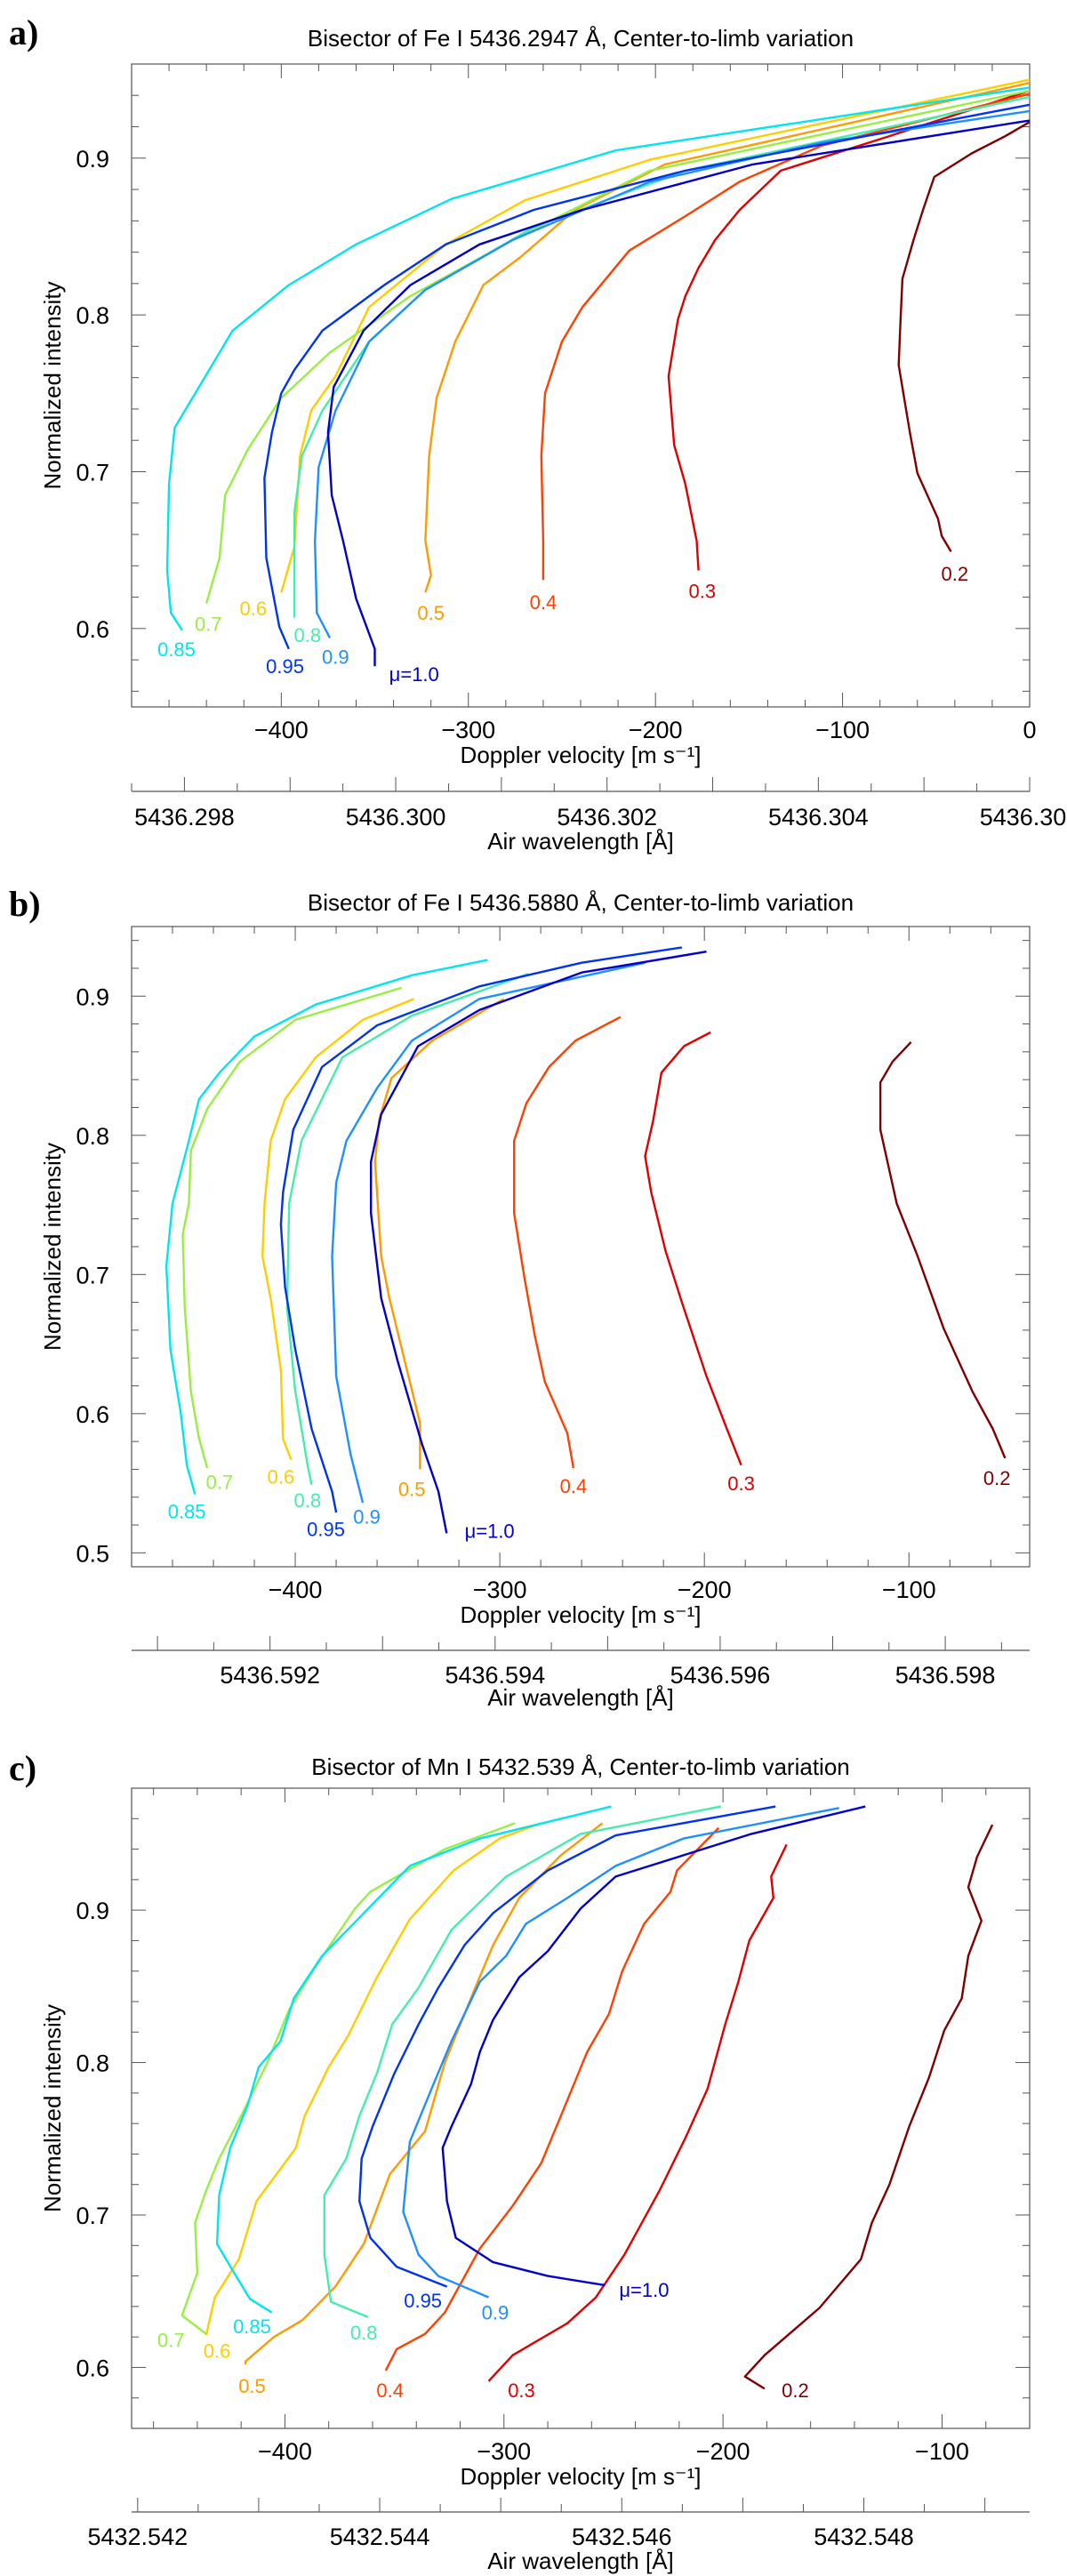 The width and height of the screenshot is (1067, 2576). I want to click on wavelength-tick-label: 5436.596, so click(721, 1675).